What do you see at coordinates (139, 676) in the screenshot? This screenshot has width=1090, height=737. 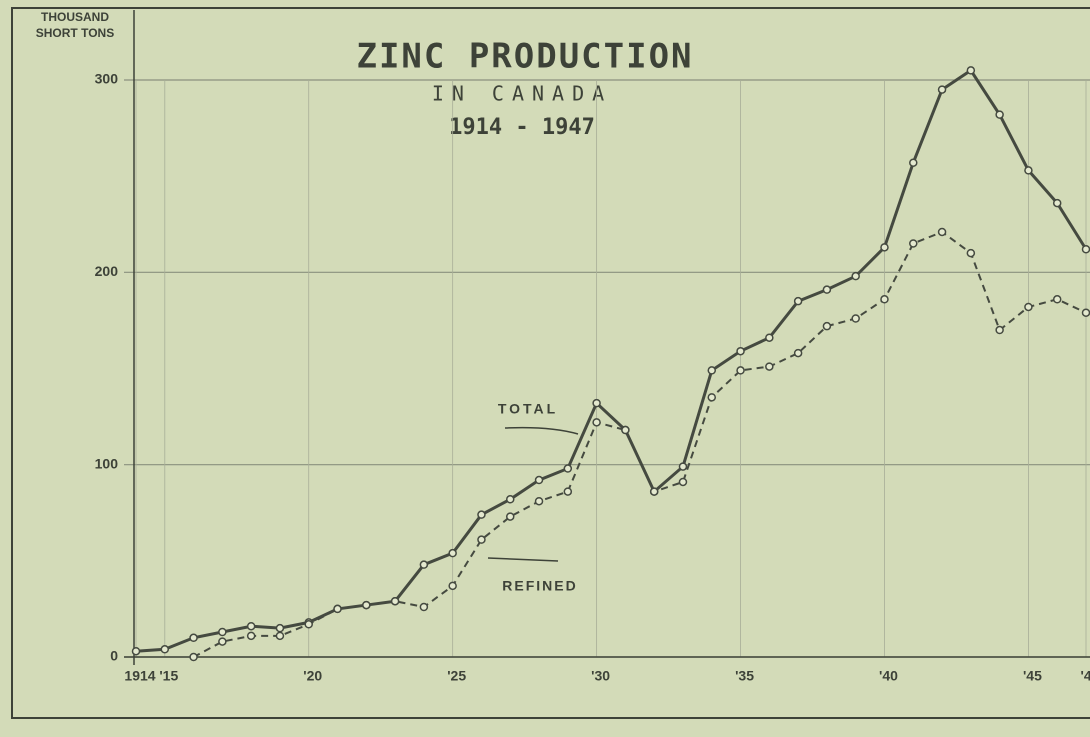 I see `x-tick-label: 1914` at bounding box center [139, 676].